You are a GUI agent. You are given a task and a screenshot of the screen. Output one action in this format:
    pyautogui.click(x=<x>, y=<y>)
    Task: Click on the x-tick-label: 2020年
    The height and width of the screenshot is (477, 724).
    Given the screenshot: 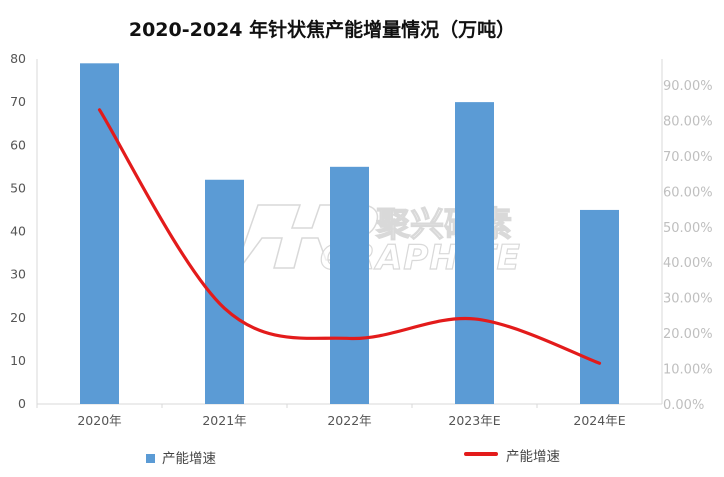 What is the action you would take?
    pyautogui.click(x=99, y=420)
    